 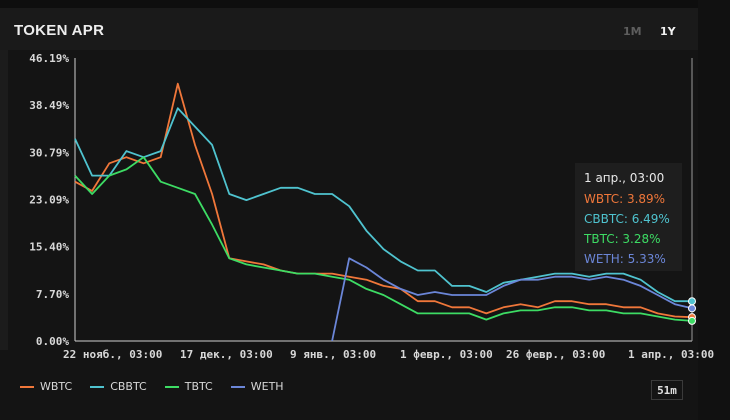 What do you see at coordinates (625, 259) in the screenshot?
I see `tooltip-weth: WETH: 5.33%` at bounding box center [625, 259].